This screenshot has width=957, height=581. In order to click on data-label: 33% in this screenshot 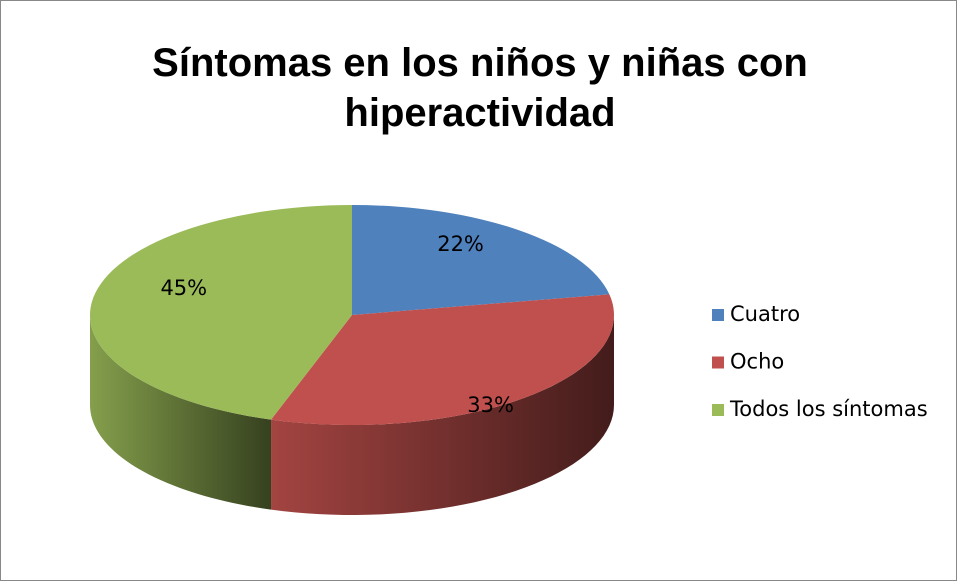, I will do `click(490, 405)`.